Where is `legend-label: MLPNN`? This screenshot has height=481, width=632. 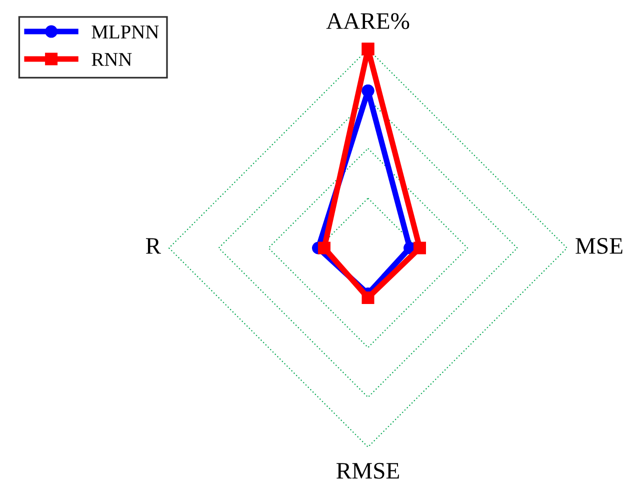
legend-label: MLPNN is located at coordinates (125, 32).